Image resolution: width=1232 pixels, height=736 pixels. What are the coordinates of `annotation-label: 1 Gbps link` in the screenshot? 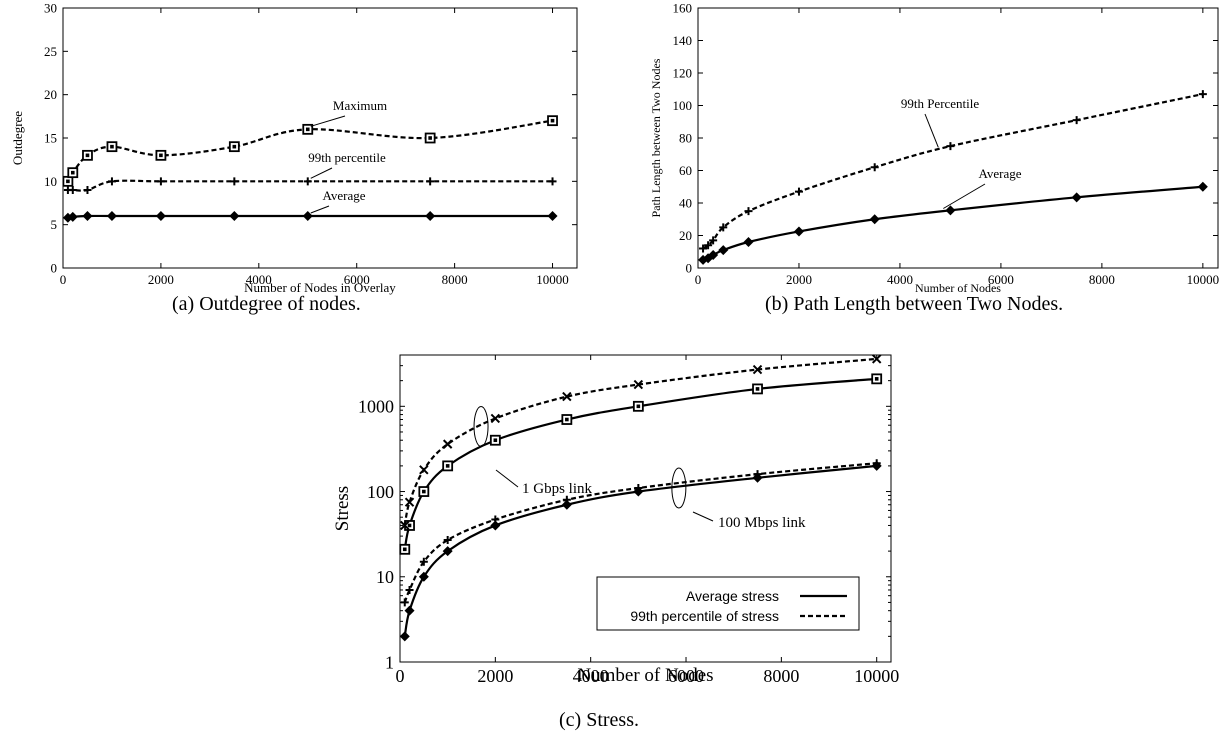 It's located at (557, 489).